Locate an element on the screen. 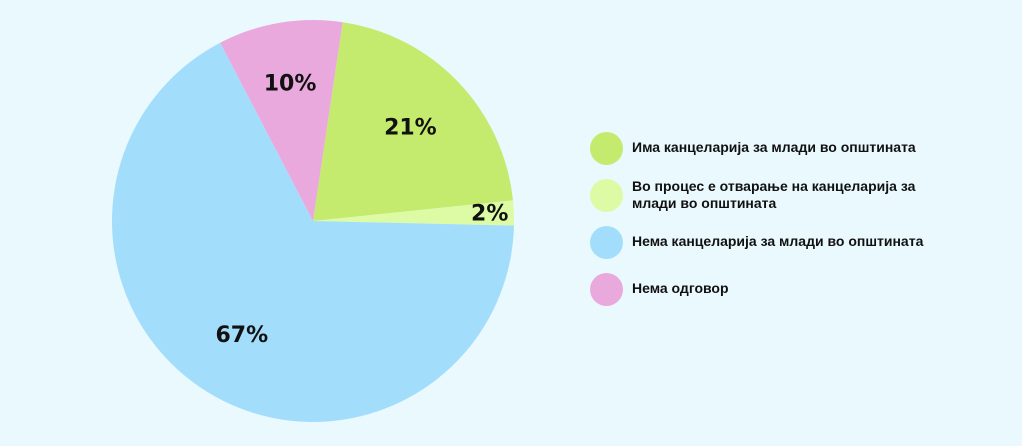 Image resolution: width=1022 pixels, height=446 pixels. legend-label: Има канцеларија за млади во општината is located at coordinates (774, 147).